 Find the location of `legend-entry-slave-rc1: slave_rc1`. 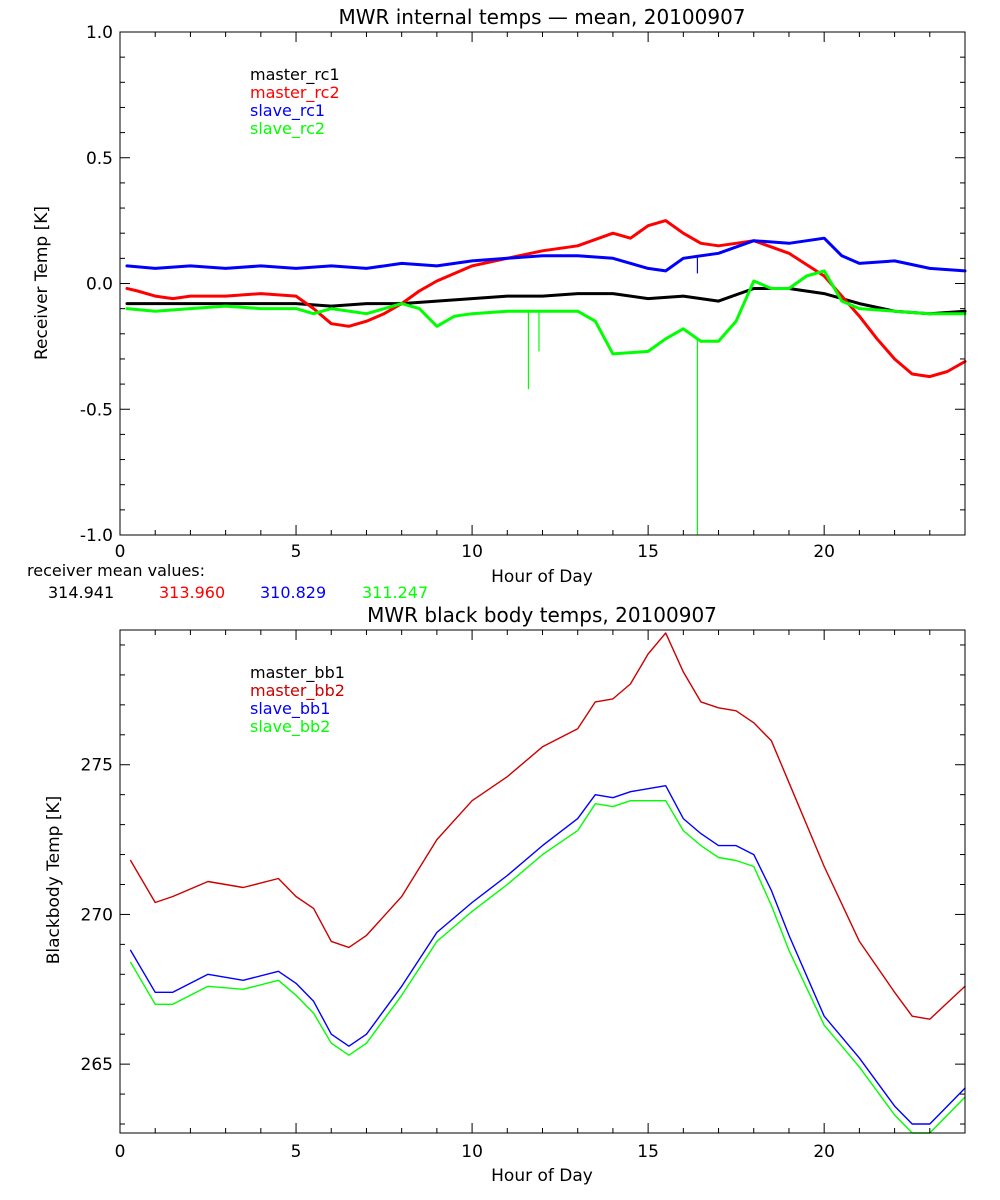

legend-entry-slave-rc1: slave_rc1 is located at coordinates (287, 111).